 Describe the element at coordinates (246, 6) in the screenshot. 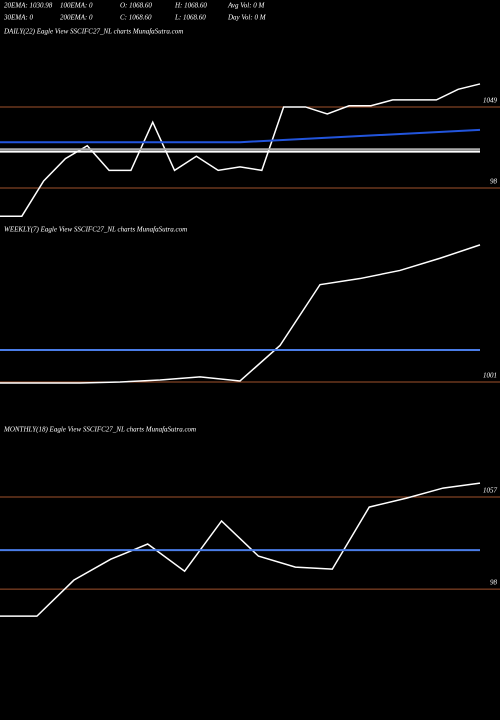

I see `header-stat: Avg Vol: 0 M` at that location.